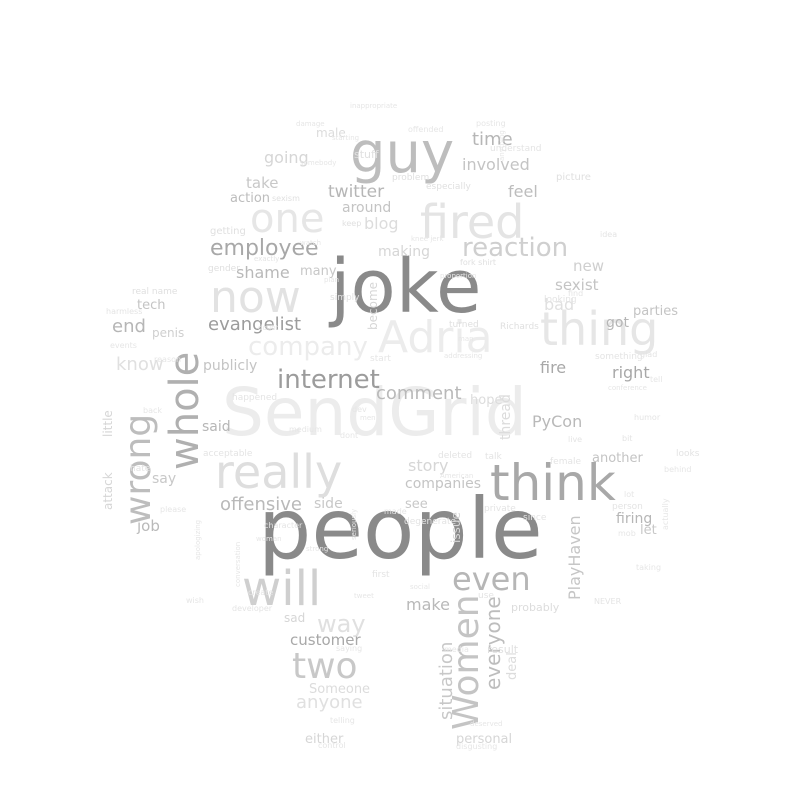 This screenshot has height=799, width=800. I want to click on cloud-word: anyone, so click(329, 702).